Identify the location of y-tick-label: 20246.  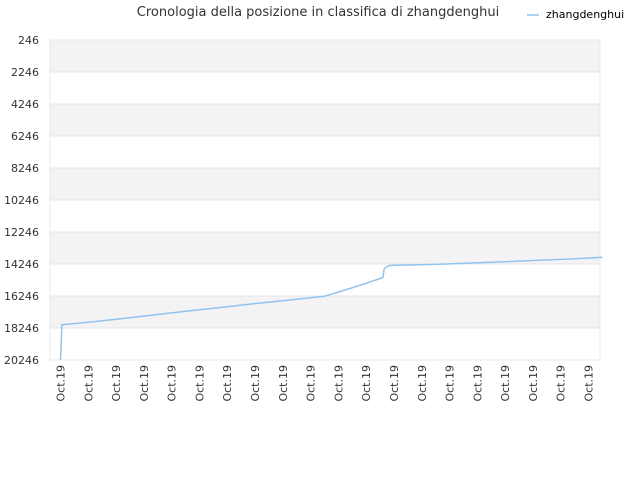
(21, 360).